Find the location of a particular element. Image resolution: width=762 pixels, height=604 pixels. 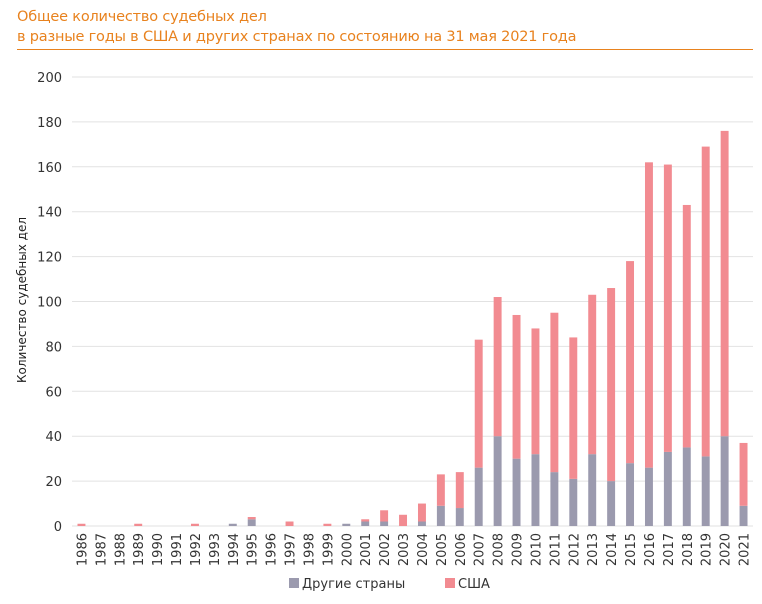

legend-swatch-usa is located at coordinates (450, 583).